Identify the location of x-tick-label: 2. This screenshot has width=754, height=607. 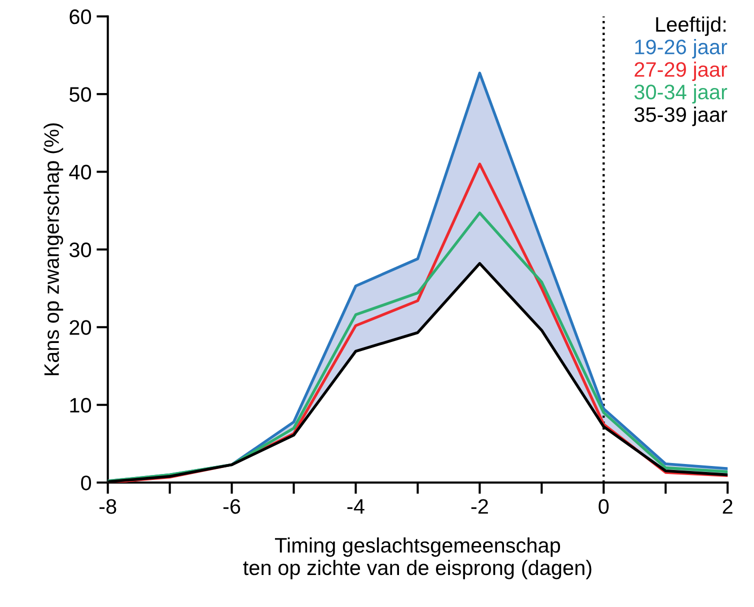
(727, 506).